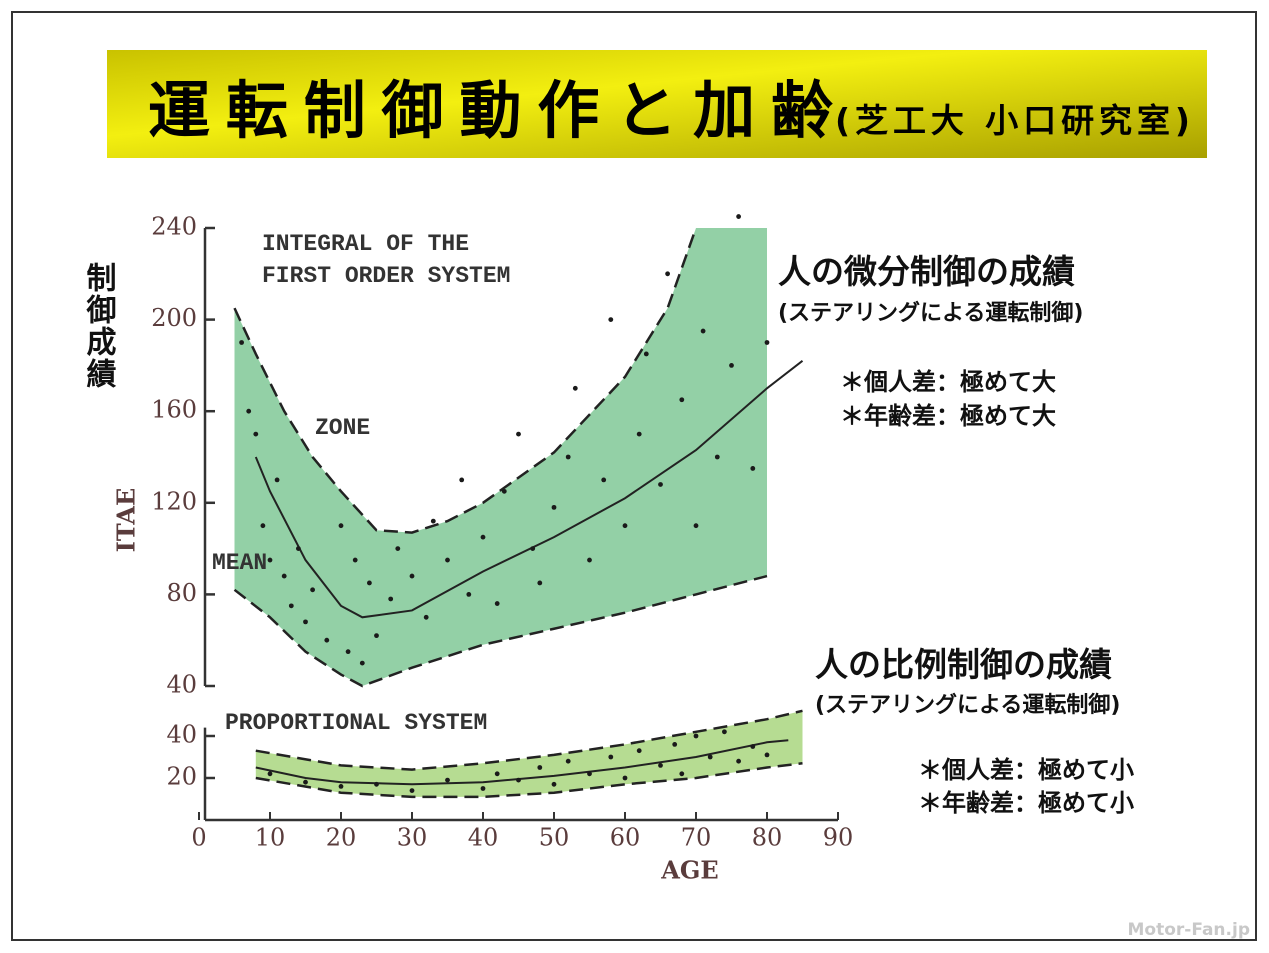 The height and width of the screenshot is (953, 1269). What do you see at coordinates (174, 501) in the screenshot?
I see `y-tick-label: 120` at bounding box center [174, 501].